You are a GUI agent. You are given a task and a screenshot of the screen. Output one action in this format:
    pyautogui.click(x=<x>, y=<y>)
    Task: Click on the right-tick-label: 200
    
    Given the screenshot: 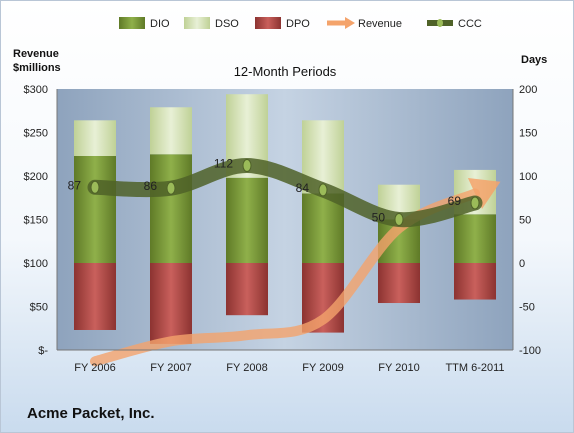 What is the action you would take?
    pyautogui.click(x=528, y=90)
    